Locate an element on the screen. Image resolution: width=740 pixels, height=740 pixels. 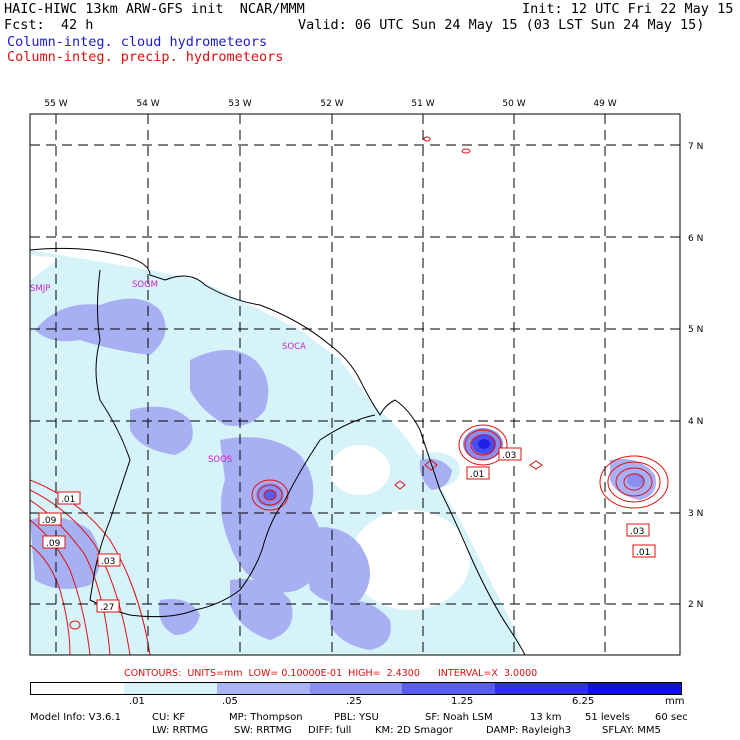
lon-label: 51 W is located at coordinates (422, 104).